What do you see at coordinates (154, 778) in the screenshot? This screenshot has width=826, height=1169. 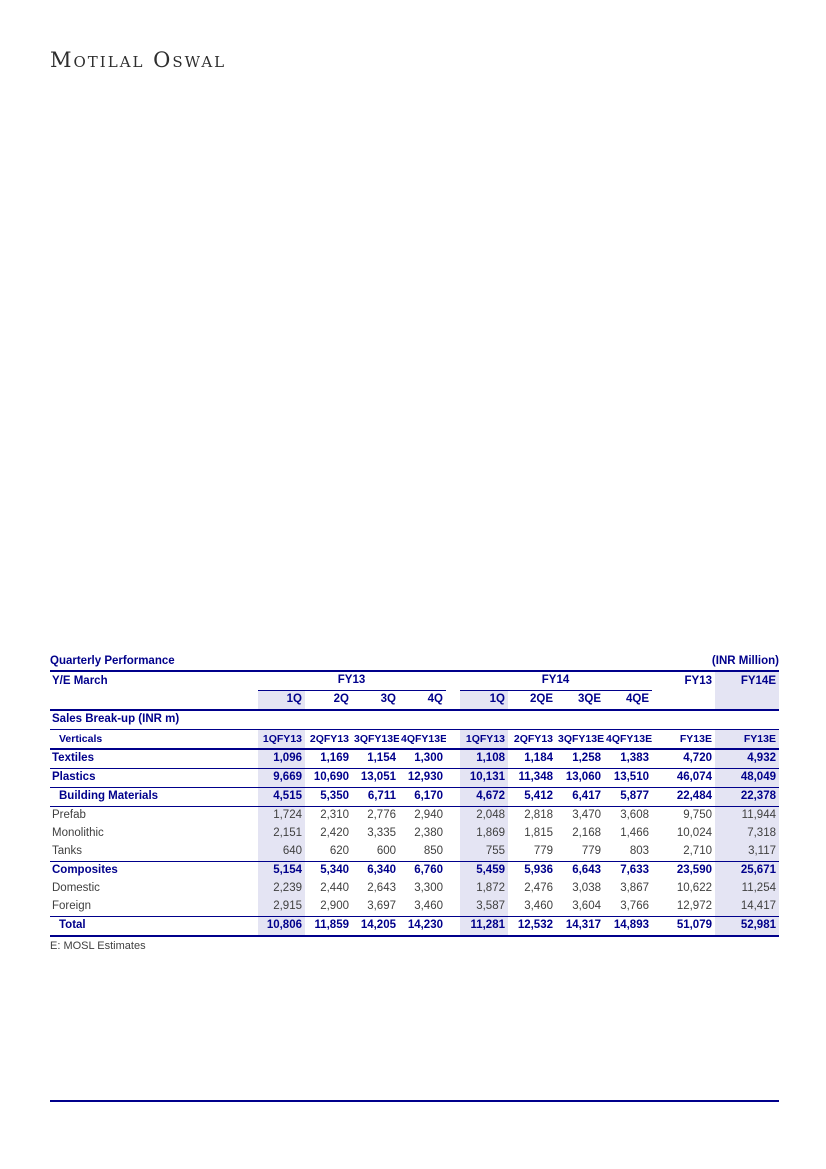 I see `row-label: Plastics` at bounding box center [154, 778].